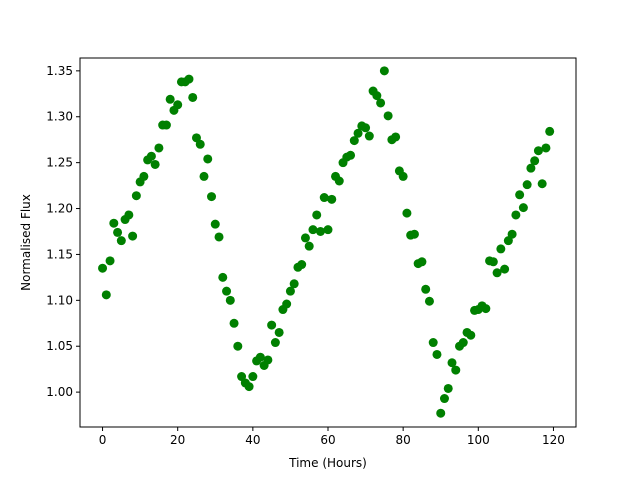 The image size is (640, 480). I want to click on y-tick-label: 1.20, so click(59, 209).